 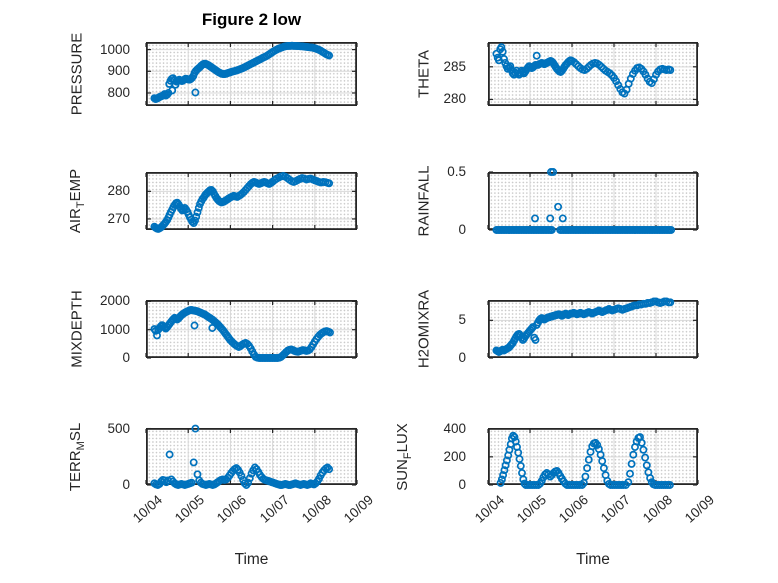 What do you see at coordinates (114, 301) in the screenshot?
I see `y-tick-label-mixdepth: 2000` at bounding box center [114, 301].